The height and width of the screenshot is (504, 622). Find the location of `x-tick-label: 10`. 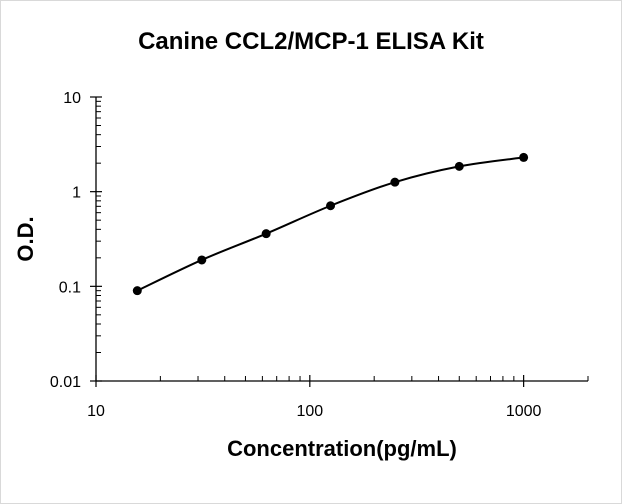

x-tick-label: 10 is located at coordinates (96, 411).